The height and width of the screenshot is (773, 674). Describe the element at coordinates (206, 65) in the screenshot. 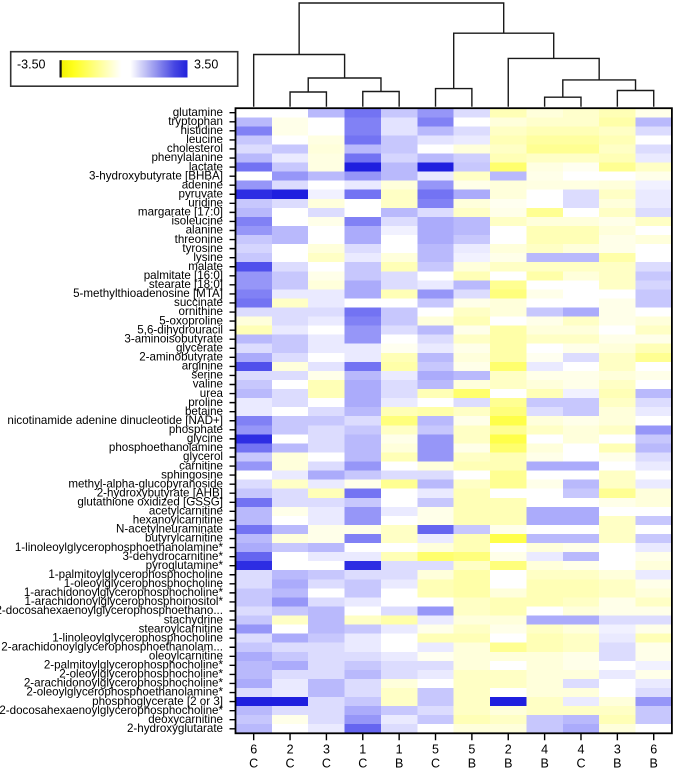

I see `svg-text: 3.50` at that location.